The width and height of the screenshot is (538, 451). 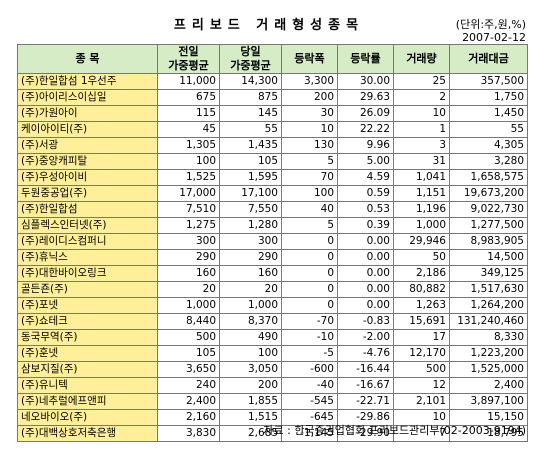 What do you see at coordinates (87, 401) in the screenshot?
I see `stock-name-cell: (주)네추럴에프앤피` at bounding box center [87, 401].